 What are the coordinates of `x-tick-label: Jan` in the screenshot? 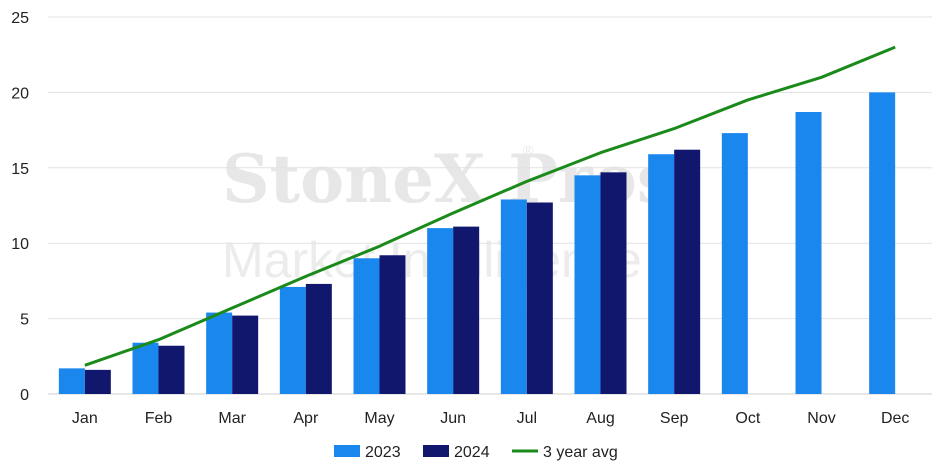 It's located at (85, 418).